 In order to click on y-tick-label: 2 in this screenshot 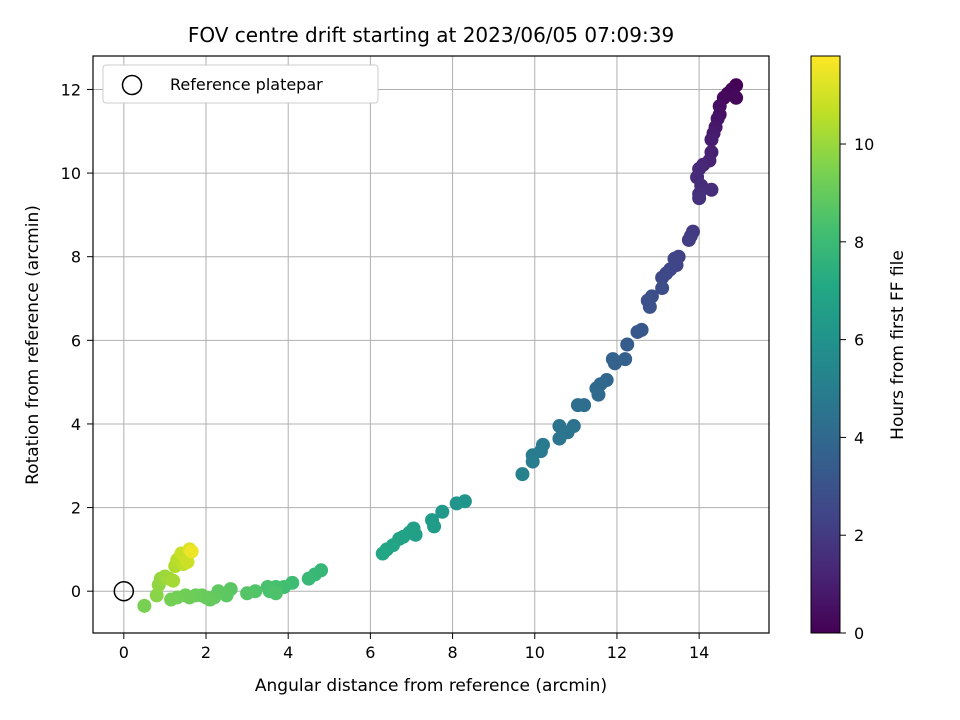, I will do `click(76, 508)`.